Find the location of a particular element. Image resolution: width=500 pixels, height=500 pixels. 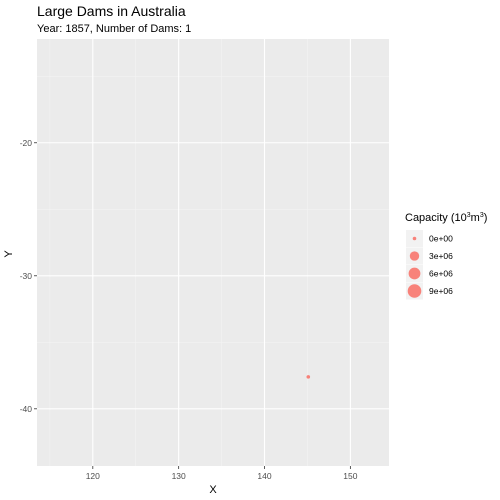

legend: Capacity (103m3) 0e+00 3e+06 6e+06 9e+06 is located at coordinates (446, 256).